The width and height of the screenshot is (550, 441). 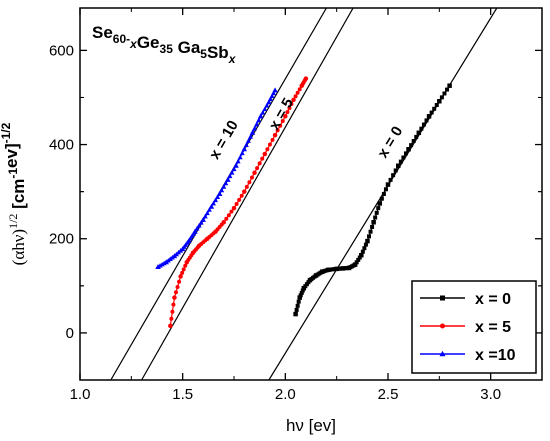 What do you see at coordinates (311, 425) in the screenshot?
I see `x-axis-title: hν [ev]` at bounding box center [311, 425].